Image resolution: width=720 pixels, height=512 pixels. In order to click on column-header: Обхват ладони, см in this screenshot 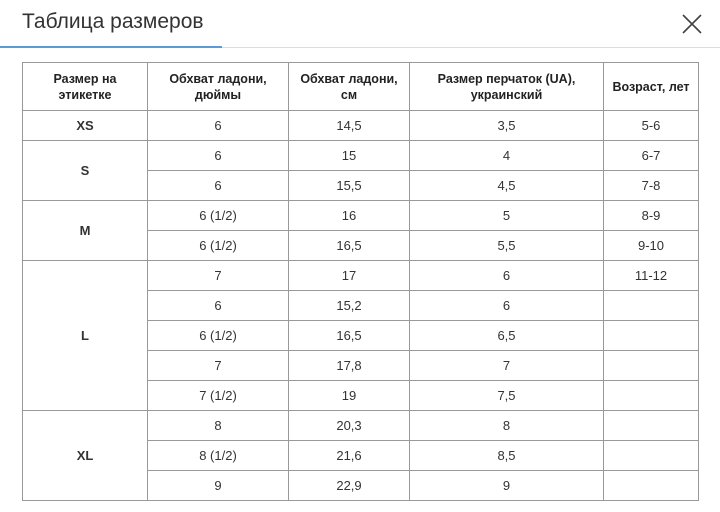, I will do `click(349, 86)`.